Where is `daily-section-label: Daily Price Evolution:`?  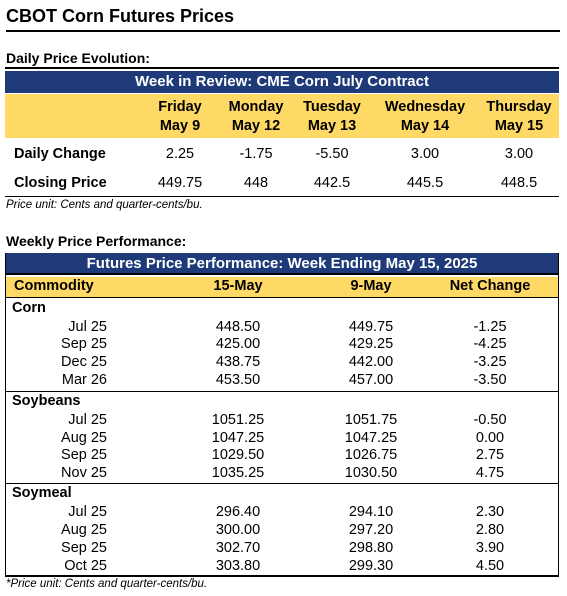
daily-section-label: Daily Price Evolution: is located at coordinates (78, 58).